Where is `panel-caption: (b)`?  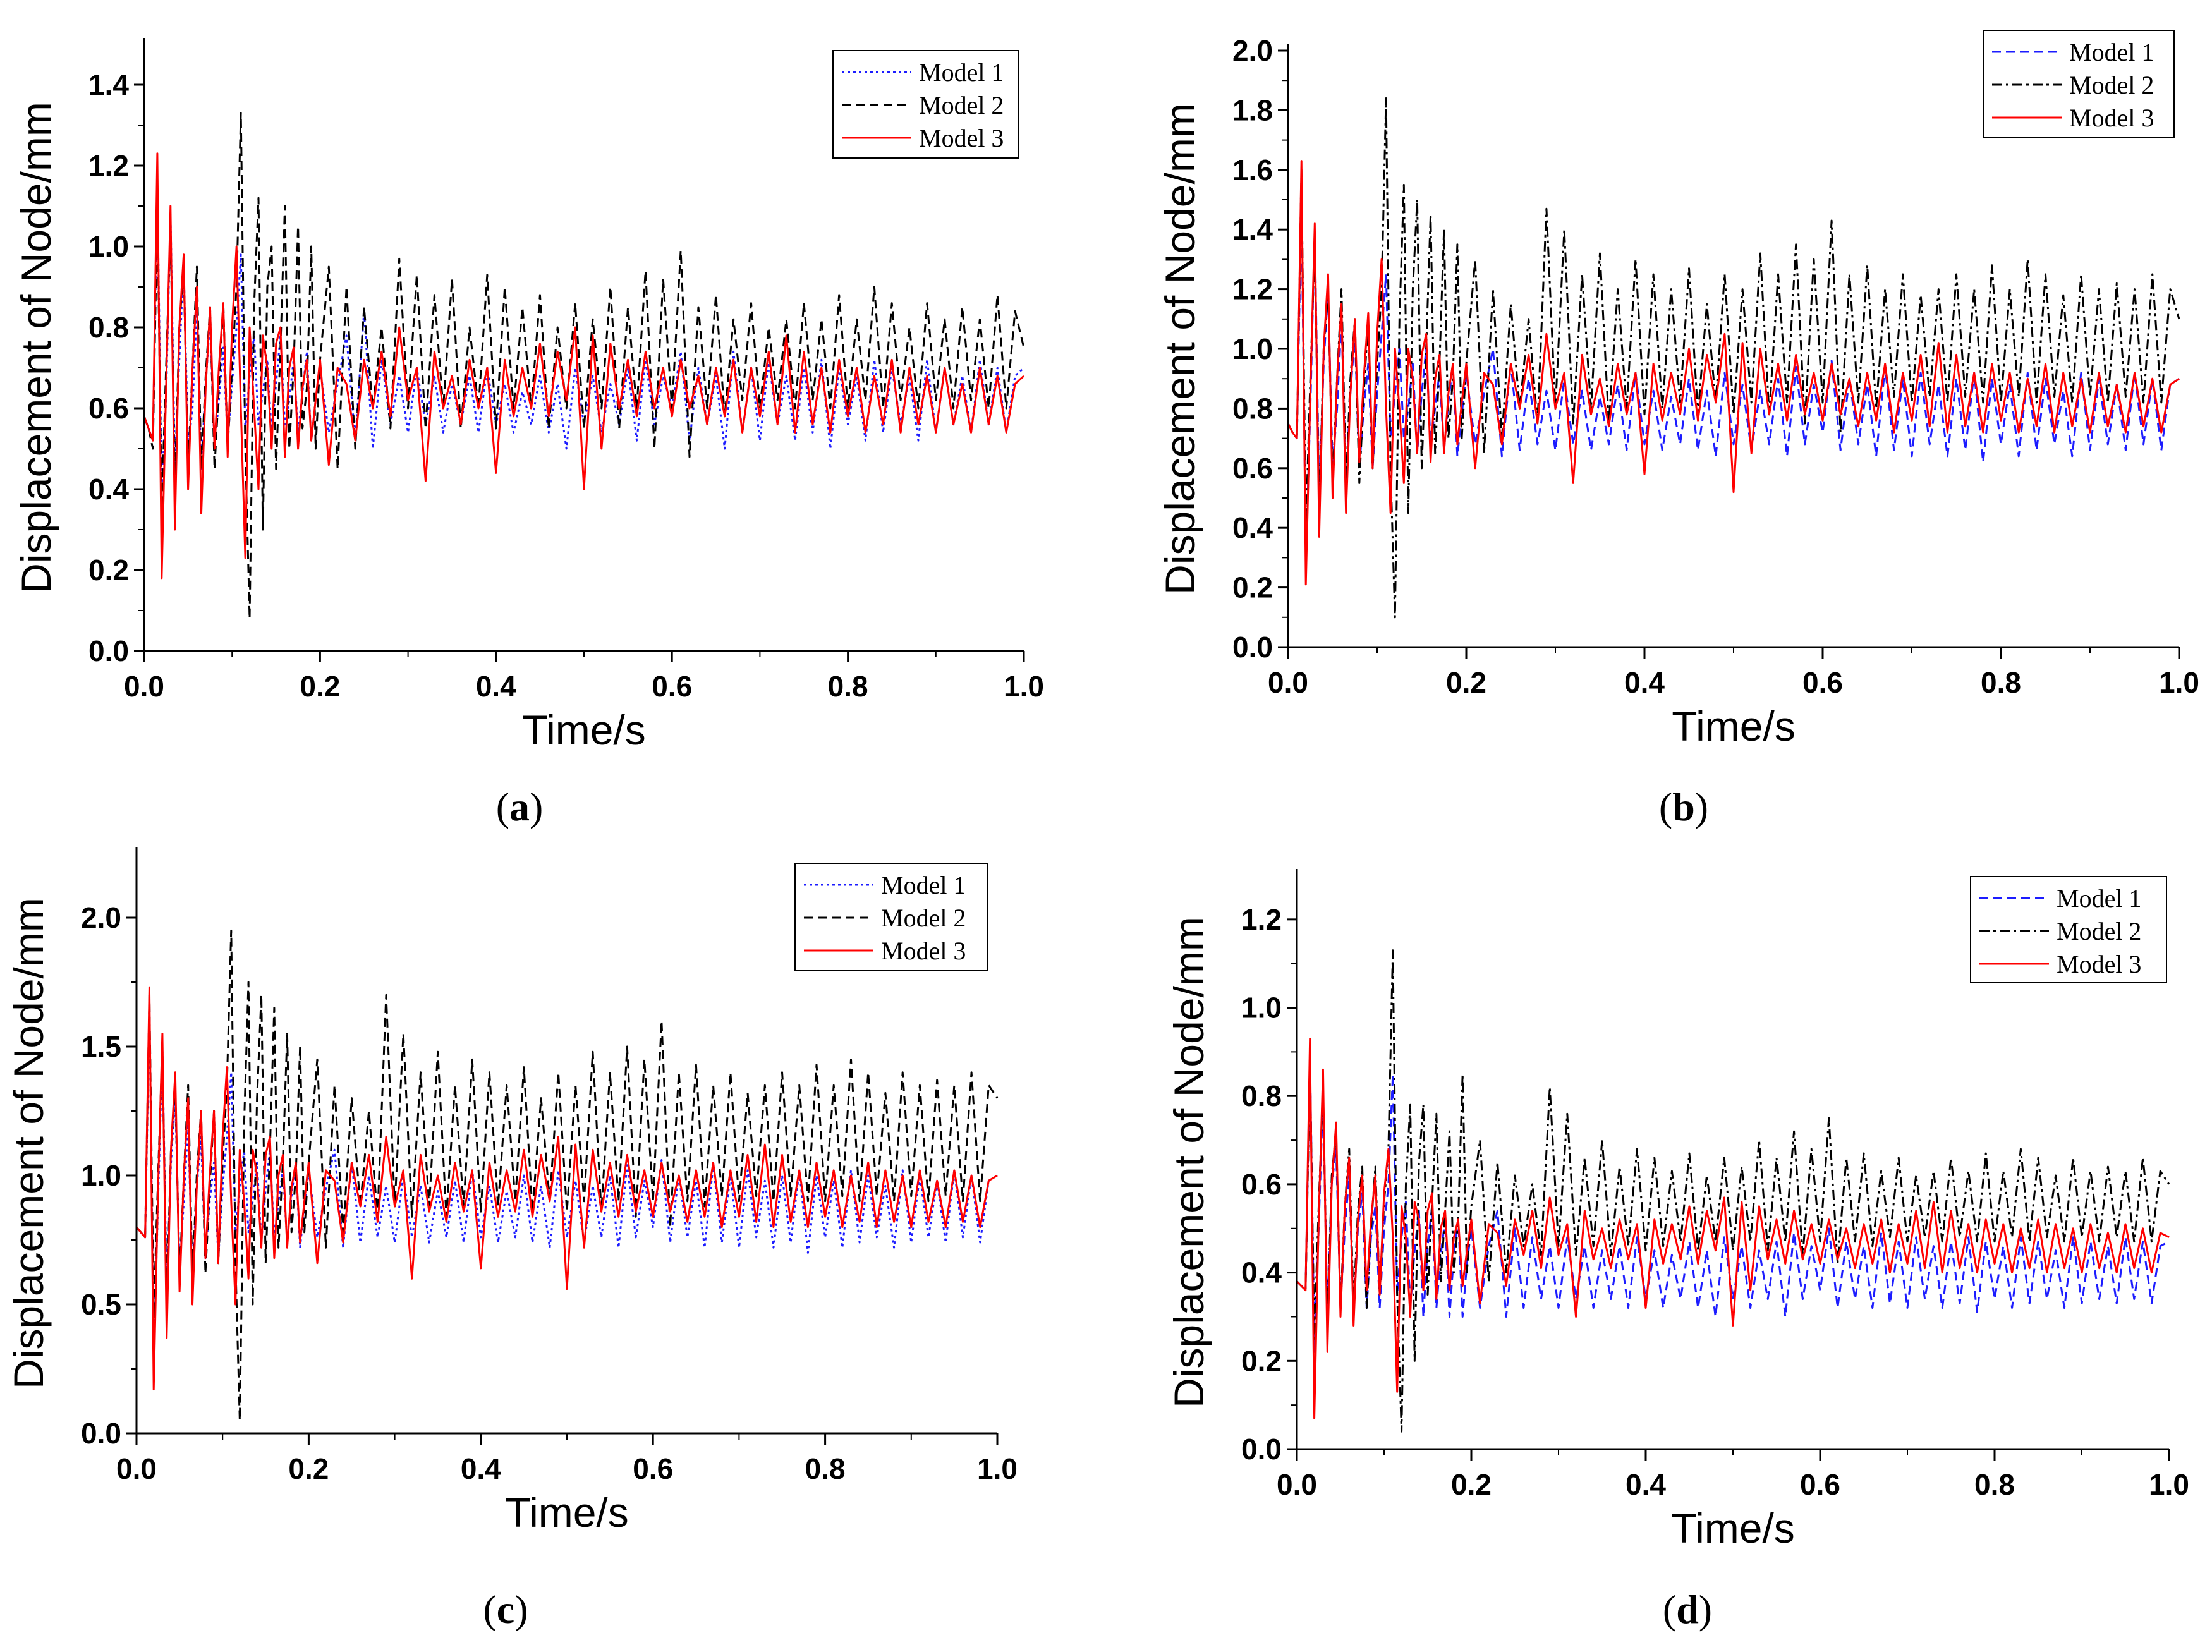
panel-caption: (b) is located at coordinates (1683, 806).